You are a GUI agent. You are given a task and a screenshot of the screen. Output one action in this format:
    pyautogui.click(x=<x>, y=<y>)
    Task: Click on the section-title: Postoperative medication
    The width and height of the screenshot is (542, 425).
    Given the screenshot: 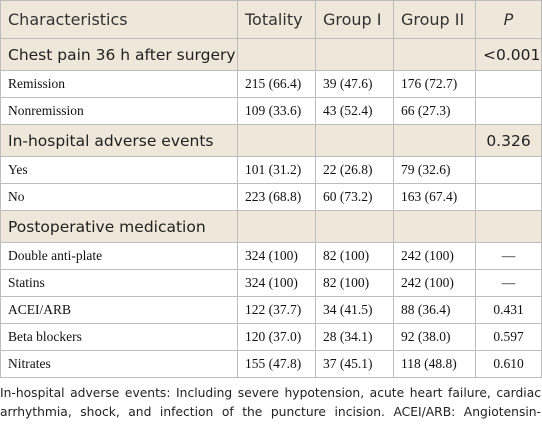 What is the action you would take?
    pyautogui.click(x=119, y=226)
    